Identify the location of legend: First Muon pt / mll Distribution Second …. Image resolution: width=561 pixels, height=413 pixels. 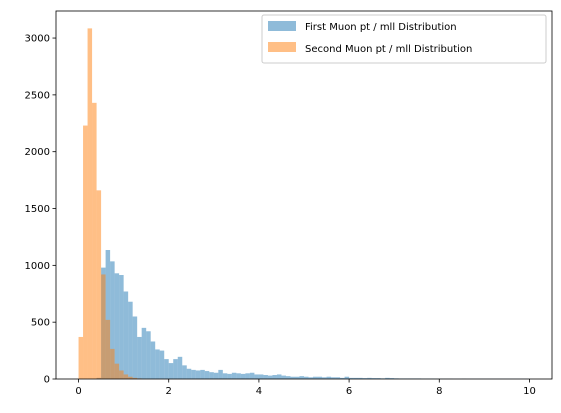
(404, 39).